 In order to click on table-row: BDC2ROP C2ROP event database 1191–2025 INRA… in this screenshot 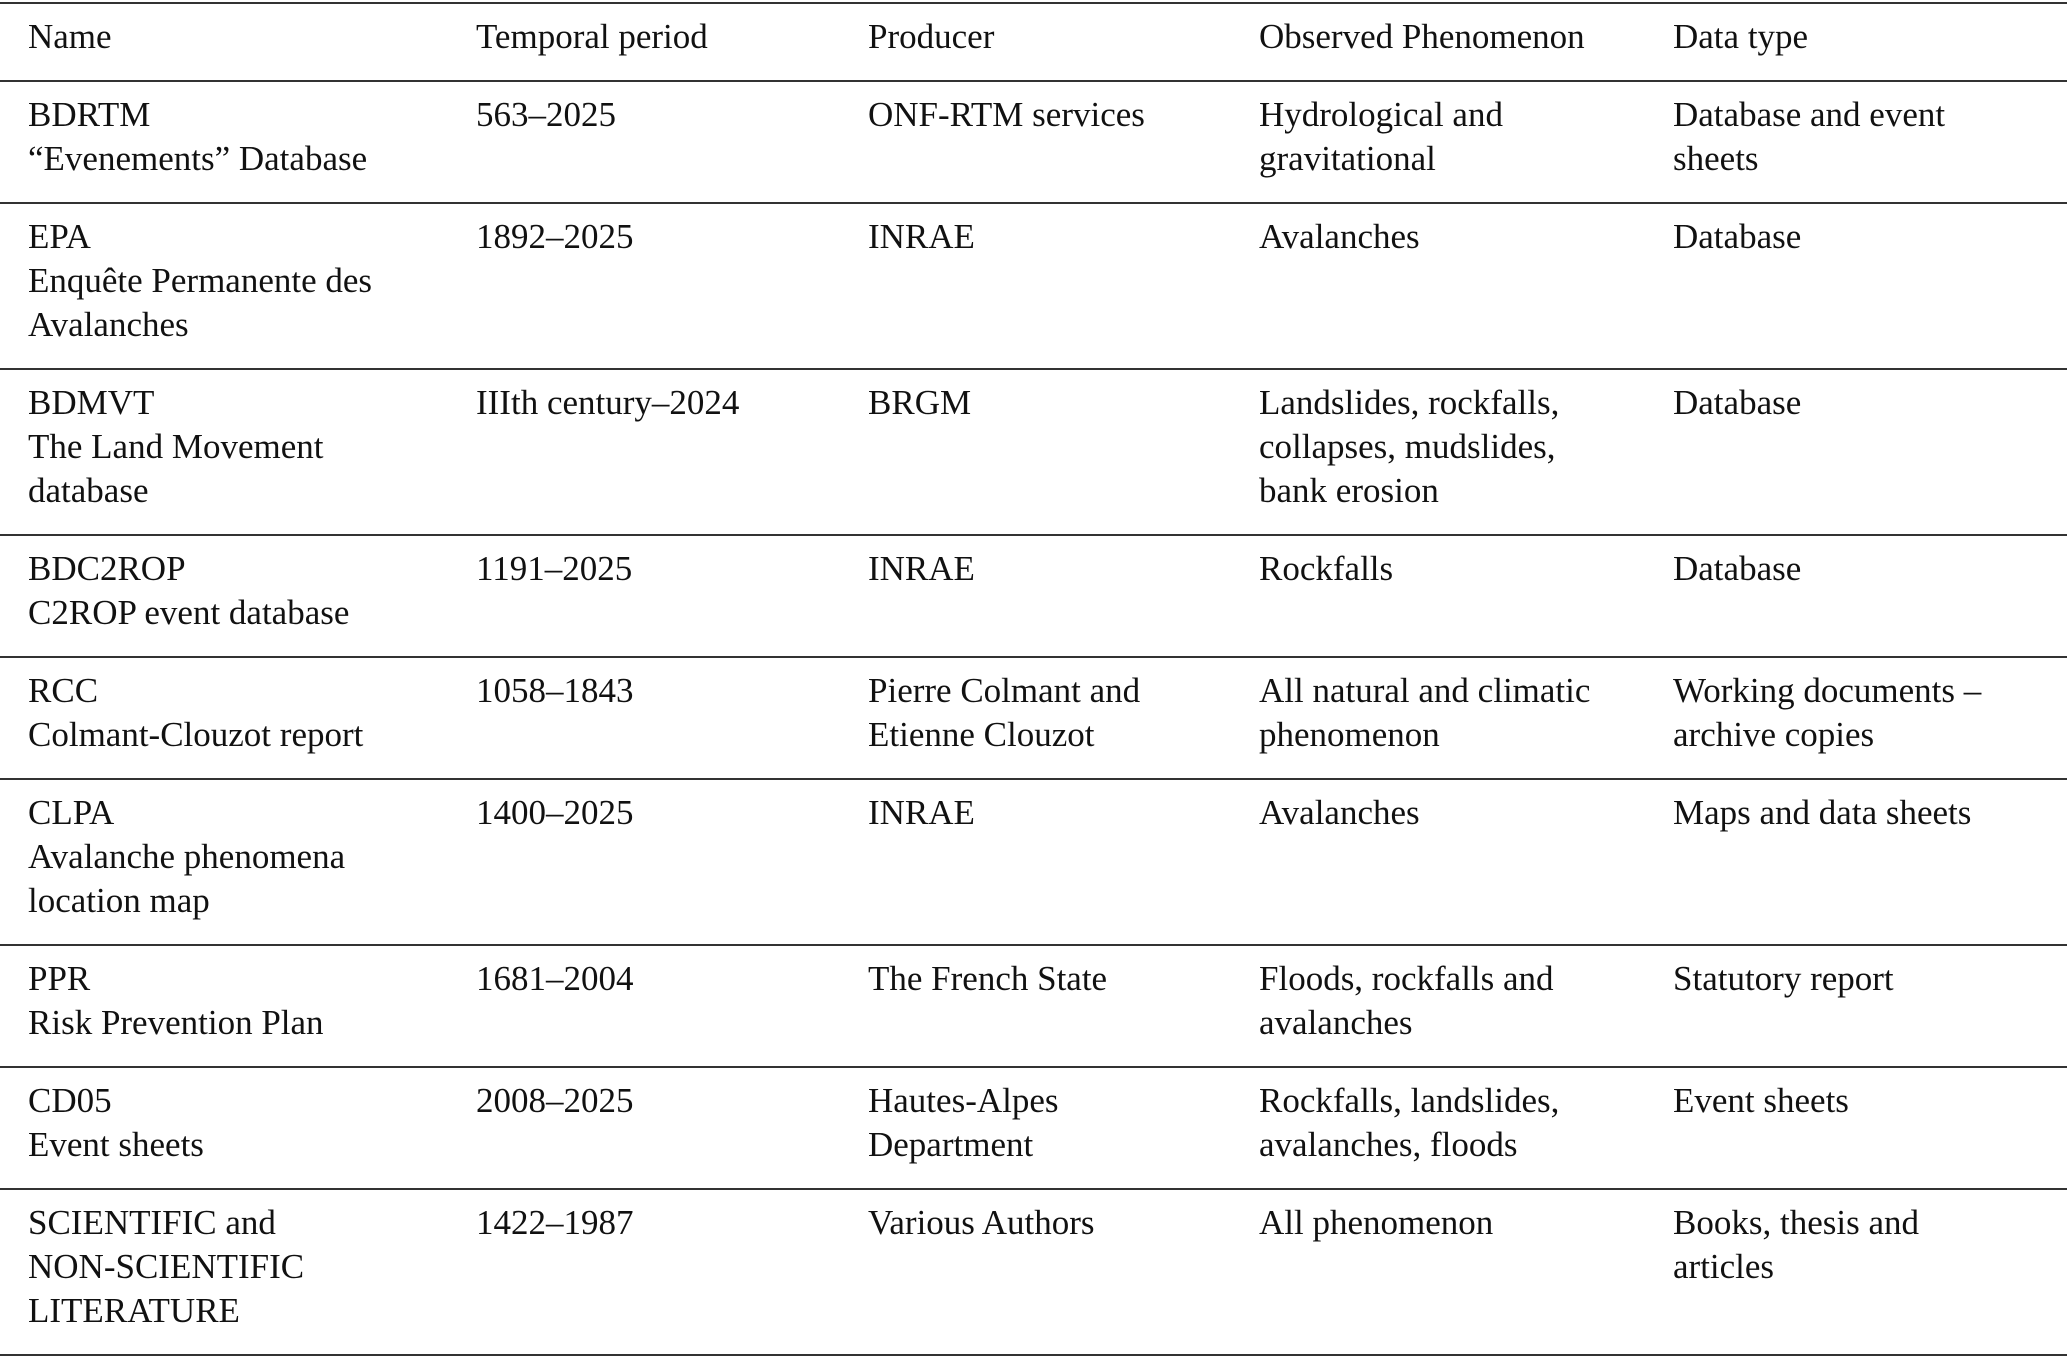, I will do `click(1033, 596)`.